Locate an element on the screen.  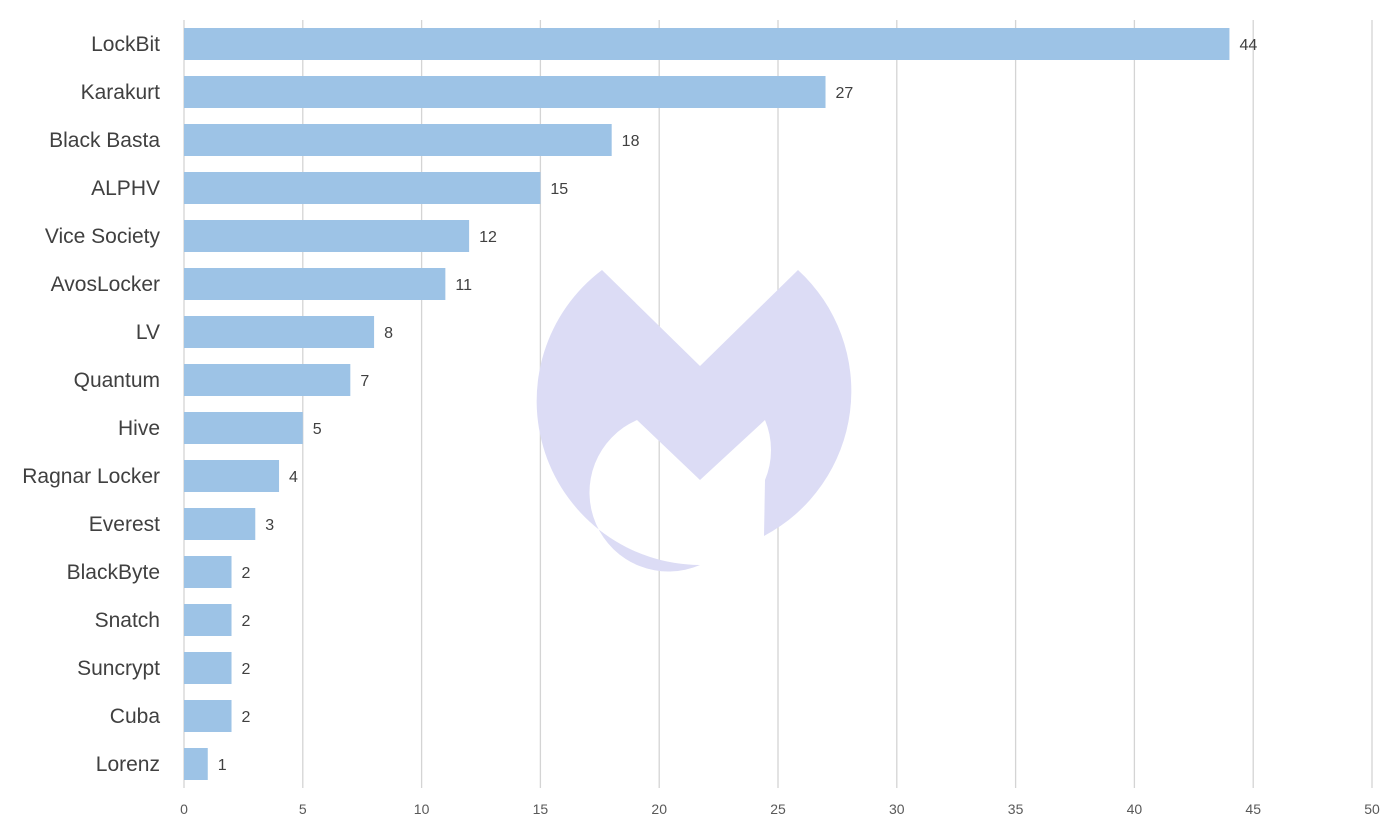
x-tick-label: 50 is located at coordinates (1372, 809).